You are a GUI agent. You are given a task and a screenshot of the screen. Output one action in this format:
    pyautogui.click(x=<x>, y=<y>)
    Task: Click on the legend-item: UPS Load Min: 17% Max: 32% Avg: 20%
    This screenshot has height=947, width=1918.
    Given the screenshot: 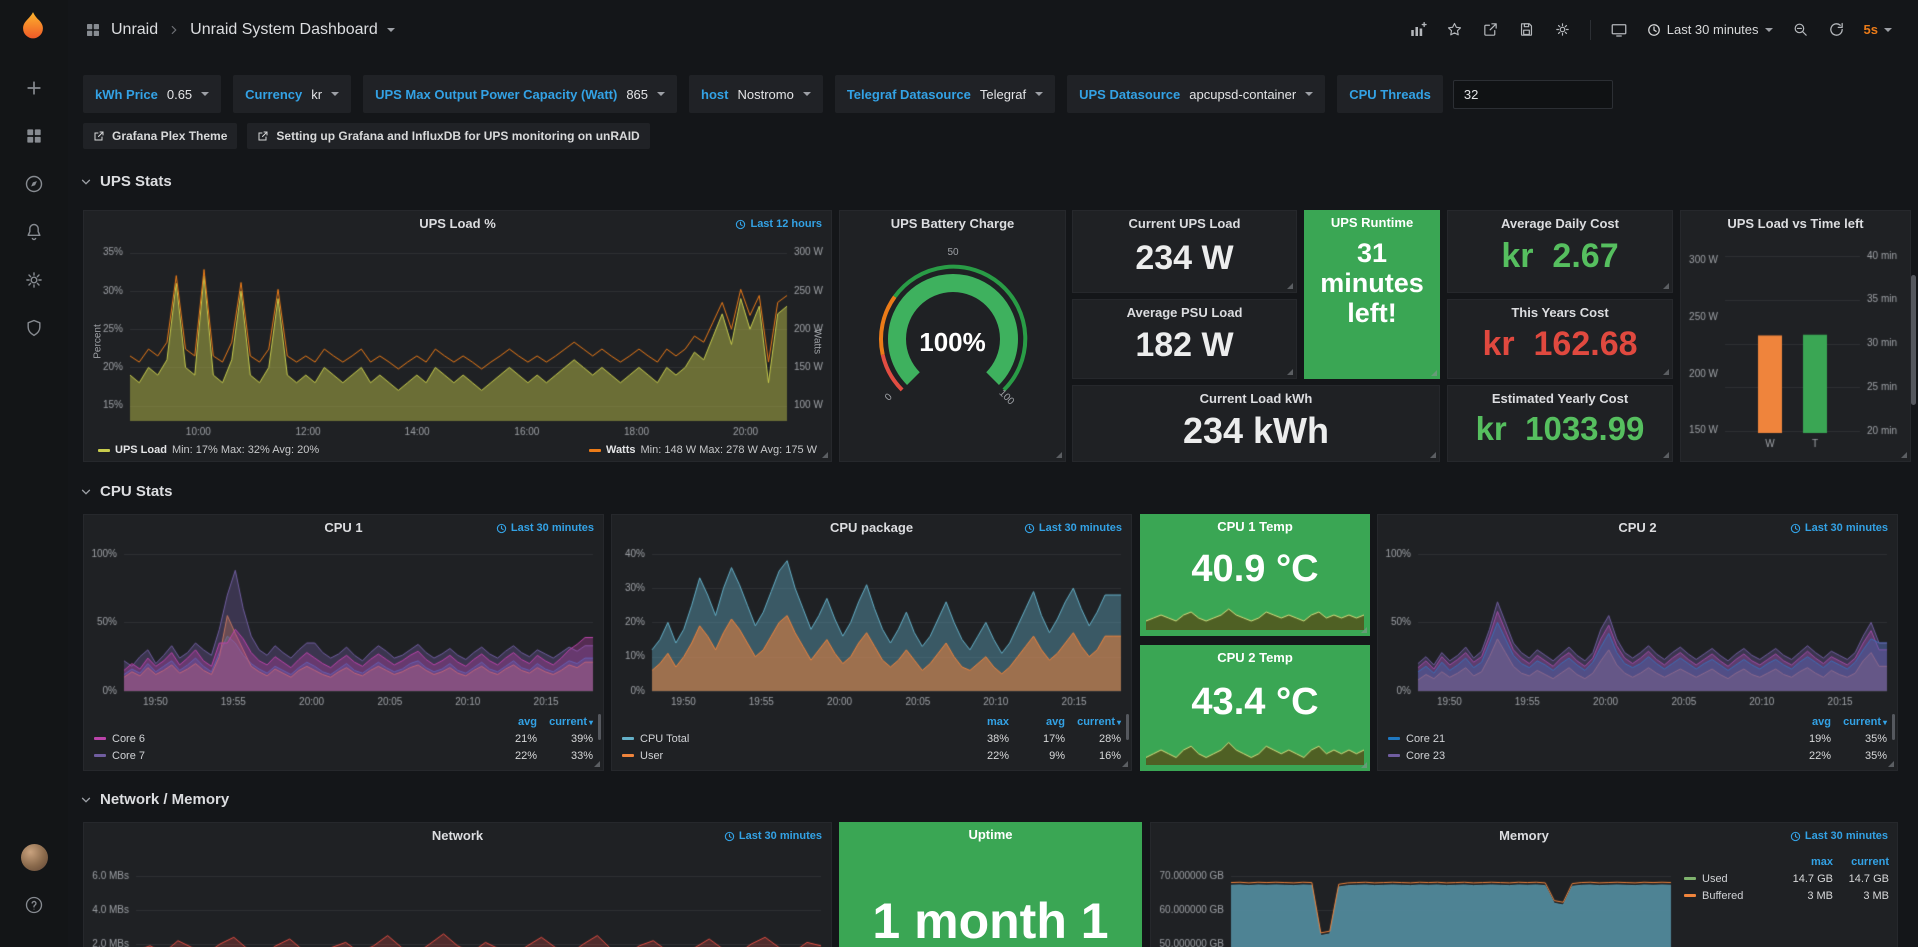 What is the action you would take?
    pyautogui.click(x=208, y=450)
    